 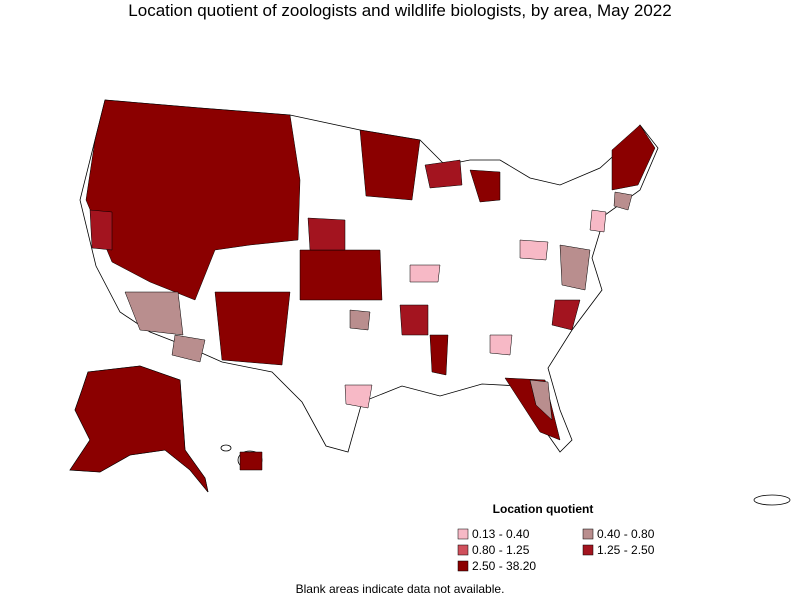 I want to click on legend-label: 1.25 - 2.50, so click(x=626, y=550).